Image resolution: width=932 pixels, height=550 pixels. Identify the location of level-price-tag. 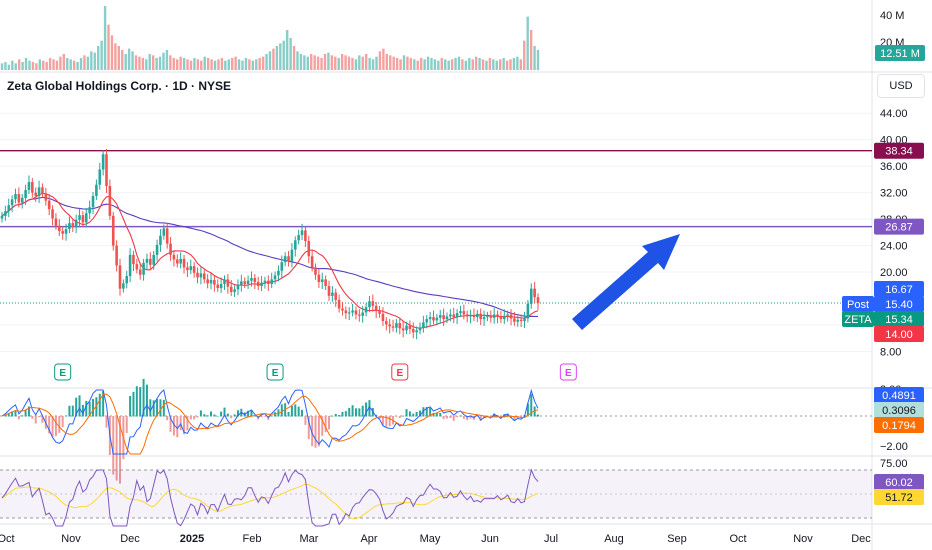
(899, 150).